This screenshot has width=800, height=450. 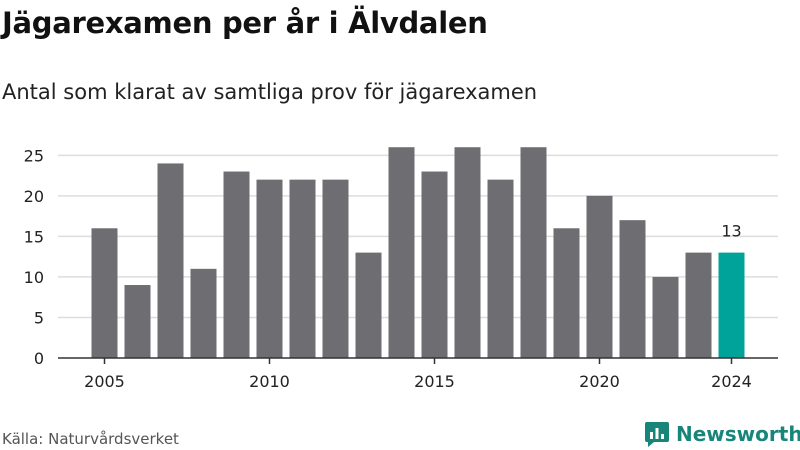 What do you see at coordinates (302, 268) in the screenshot?
I see `bar-2011` at bounding box center [302, 268].